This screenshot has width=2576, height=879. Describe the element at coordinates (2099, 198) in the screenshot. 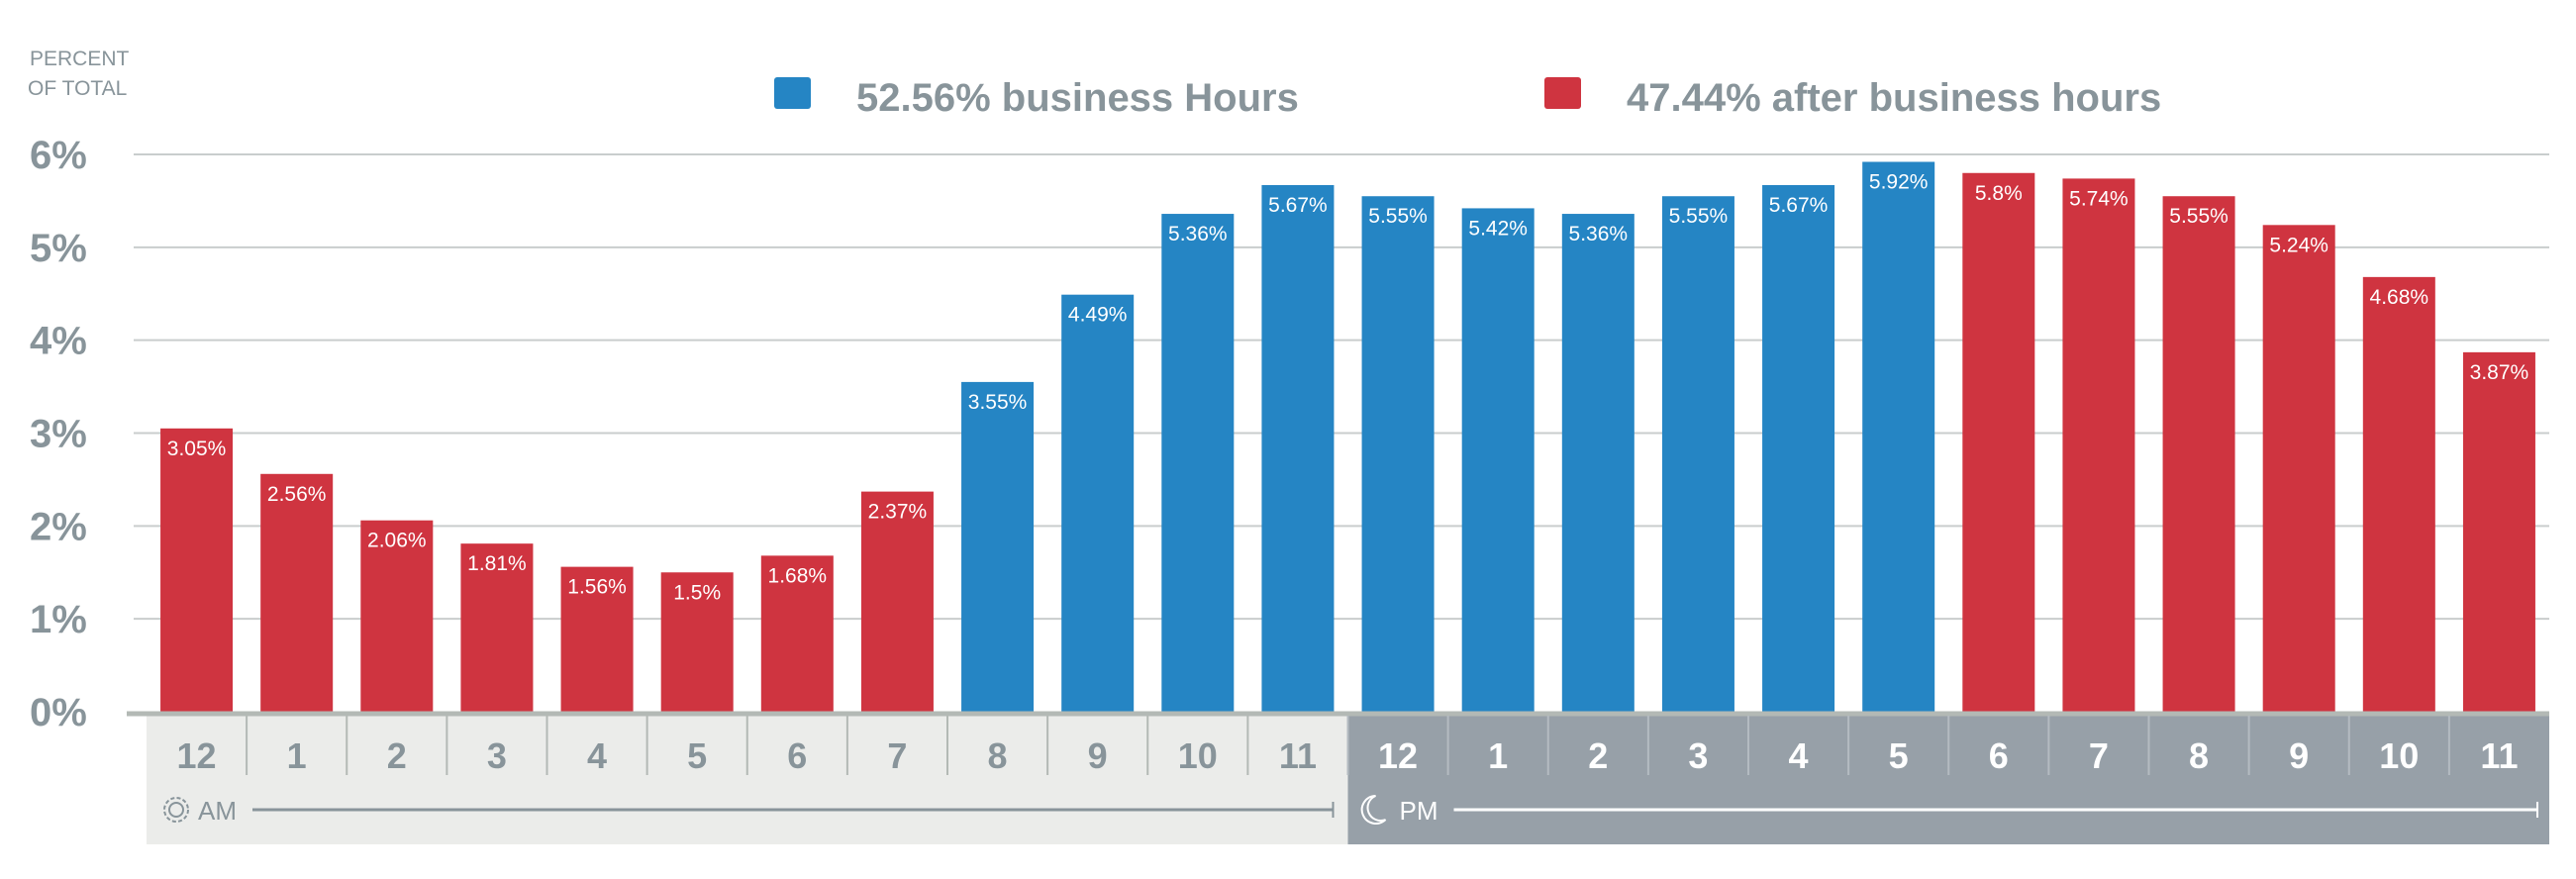

I see `bar-value-label: 5.74%` at that location.